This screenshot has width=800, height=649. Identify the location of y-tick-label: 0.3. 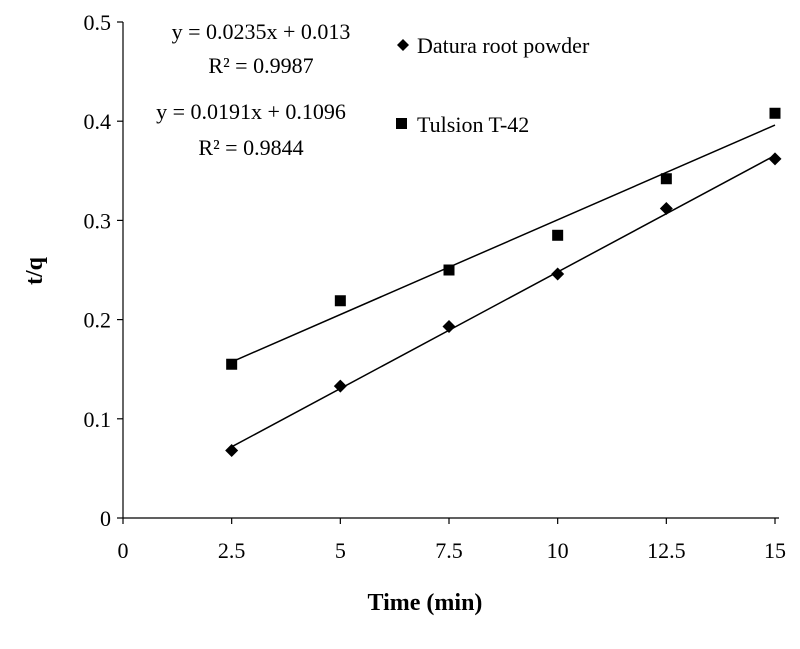
(98, 220).